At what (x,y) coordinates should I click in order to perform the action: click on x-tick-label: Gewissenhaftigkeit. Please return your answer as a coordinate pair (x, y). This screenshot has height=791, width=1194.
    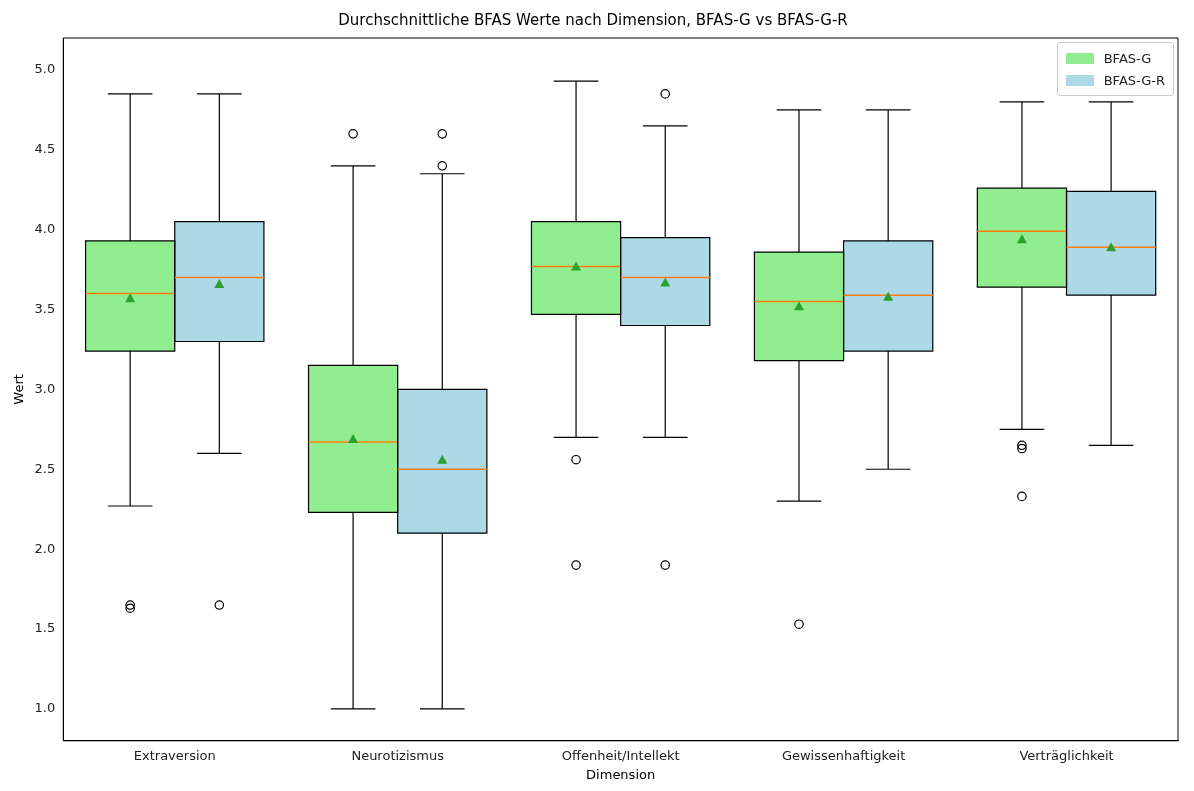
    Looking at the image, I should click on (843, 755).